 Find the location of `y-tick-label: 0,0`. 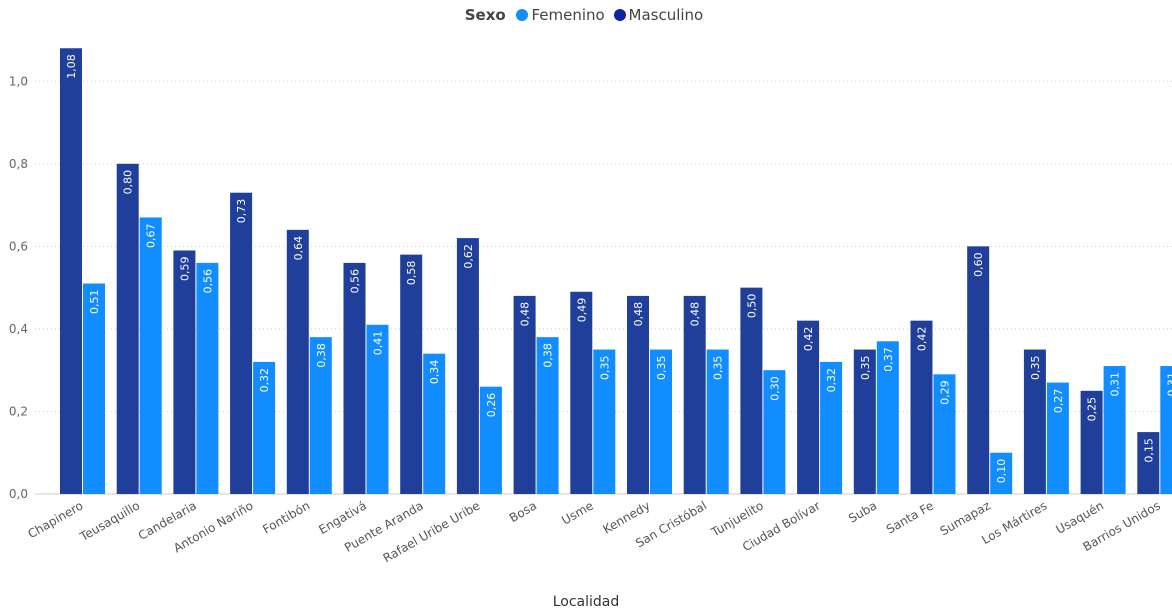

y-tick-label: 0,0 is located at coordinates (18, 494).